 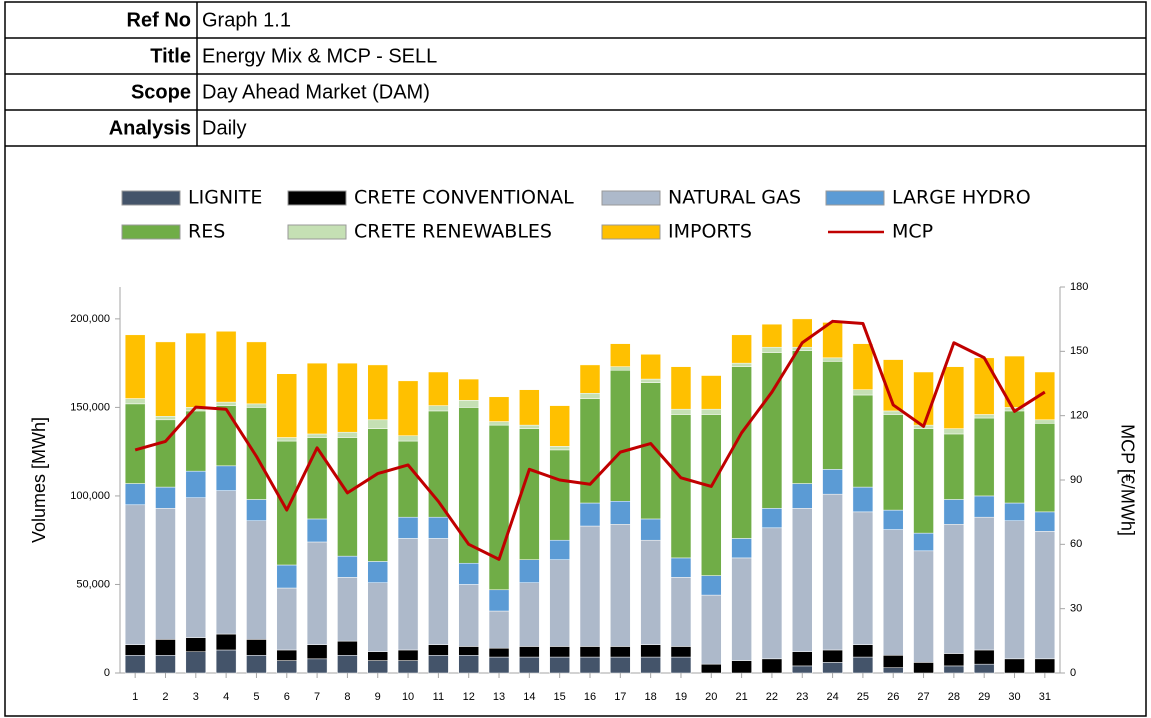 What do you see at coordinates (317, 697) in the screenshot?
I see `x-tick-label: 7` at bounding box center [317, 697].